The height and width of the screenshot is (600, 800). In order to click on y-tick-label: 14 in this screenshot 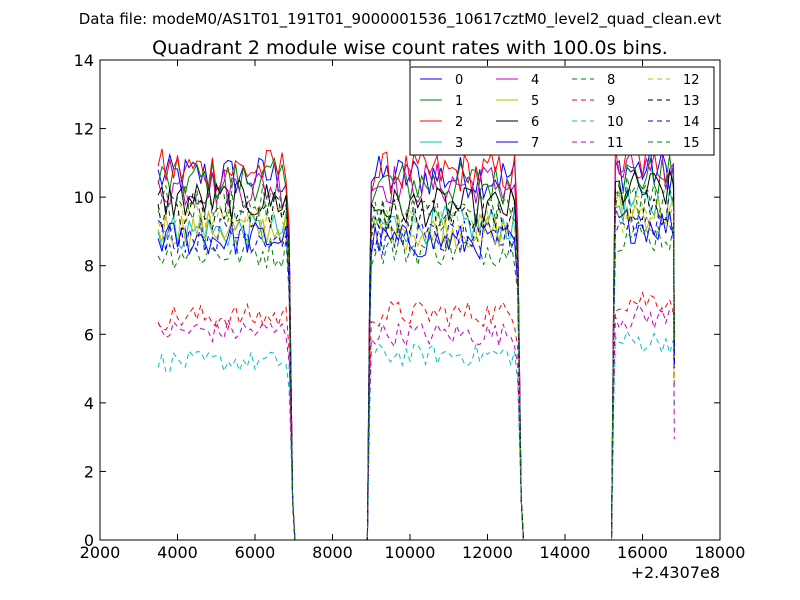, I will do `click(84, 60)`.